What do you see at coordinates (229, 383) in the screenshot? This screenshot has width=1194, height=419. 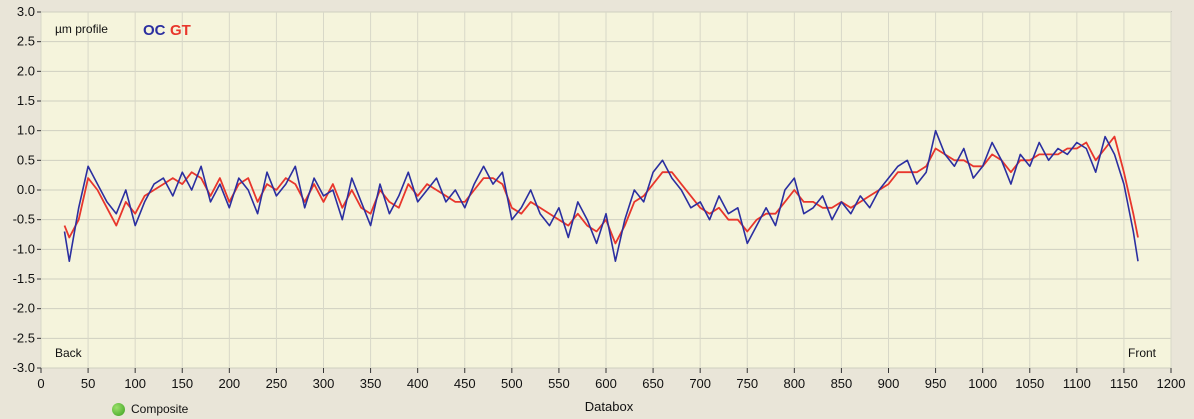 I see `x-tick-label: 200` at bounding box center [229, 383].